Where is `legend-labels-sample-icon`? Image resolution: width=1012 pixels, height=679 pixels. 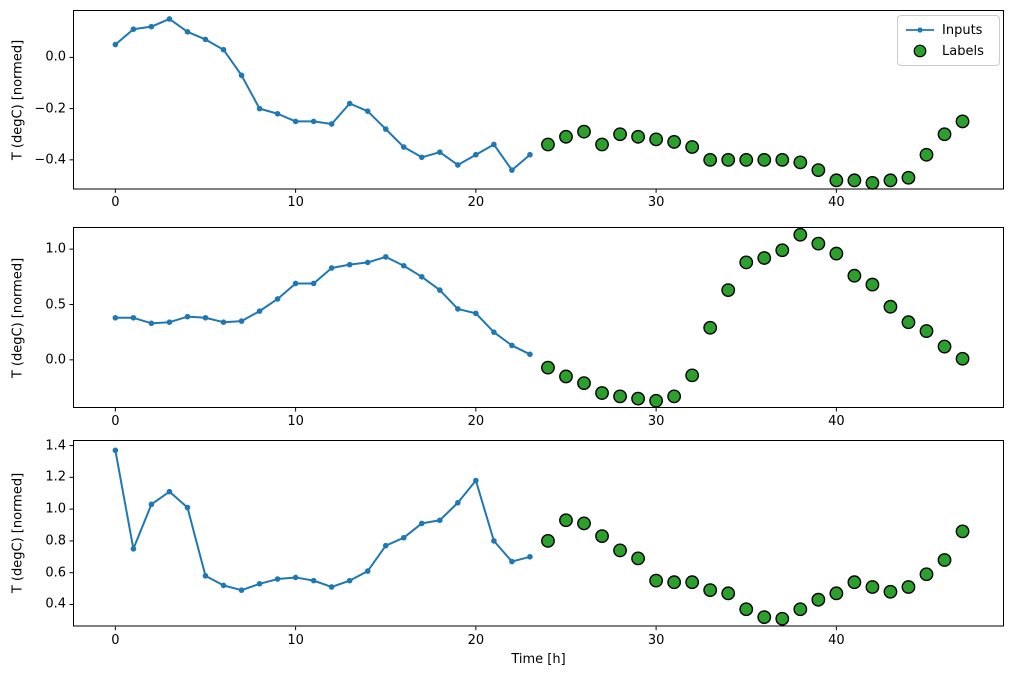 legend-labels-sample-icon is located at coordinates (920, 51).